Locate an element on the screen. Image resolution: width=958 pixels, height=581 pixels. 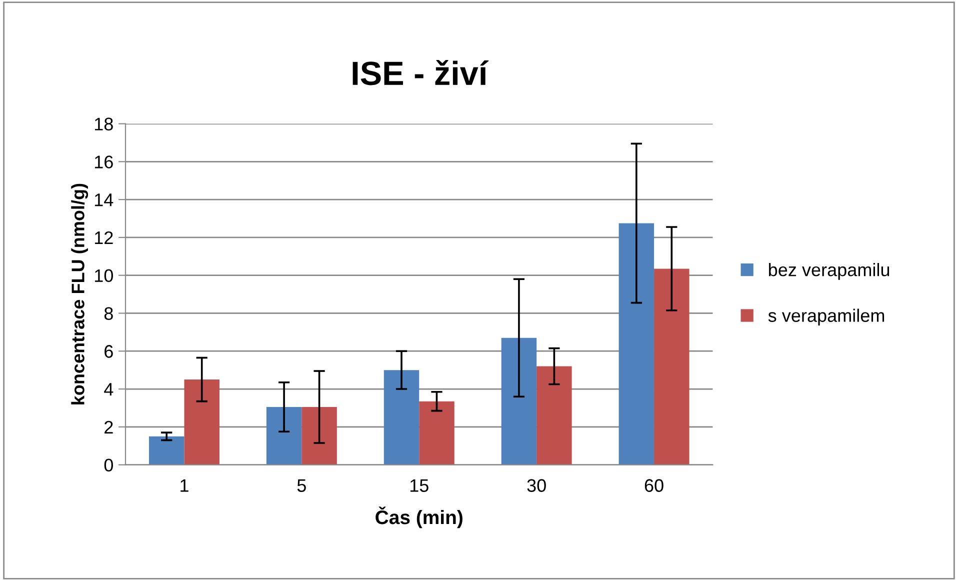
y-tick-label: 10 is located at coordinates (103, 275).